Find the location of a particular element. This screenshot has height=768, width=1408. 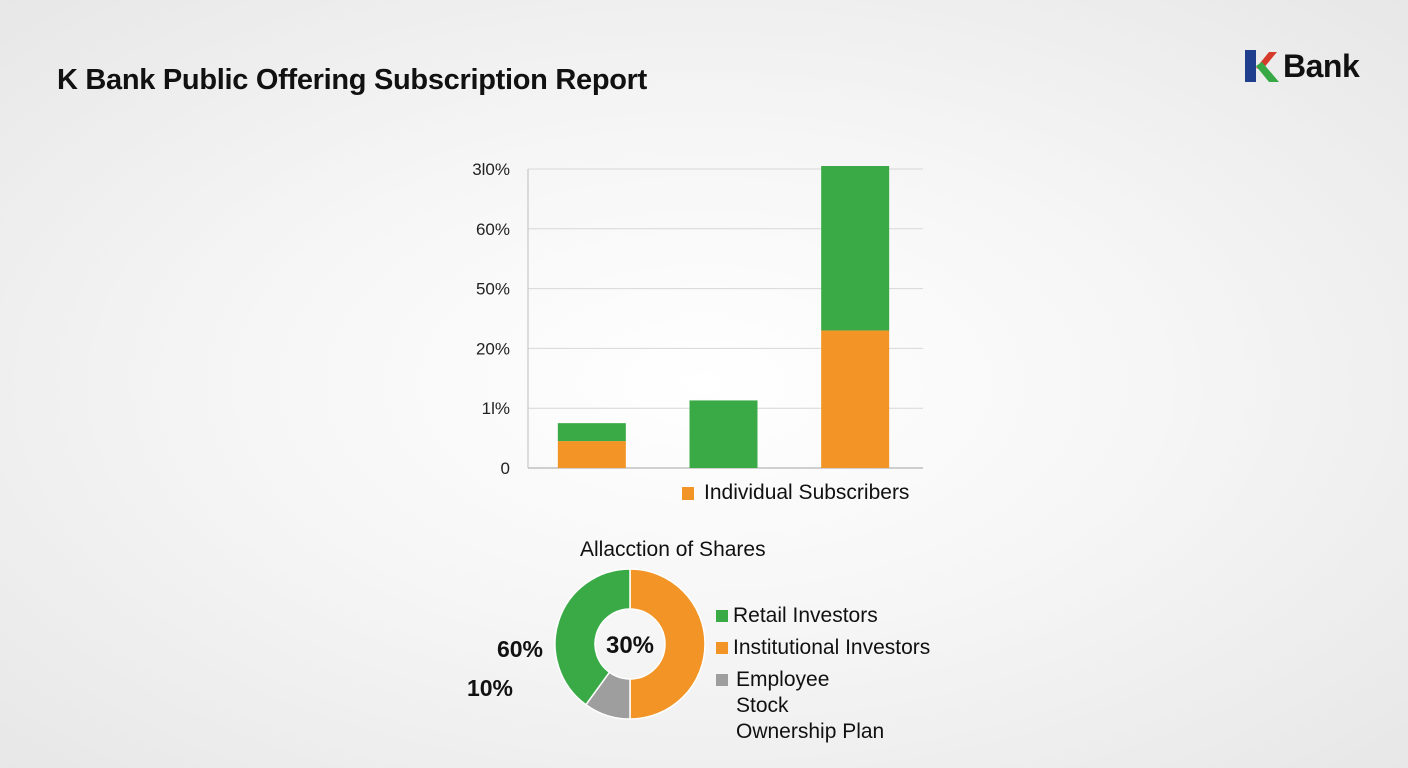

donut-title: Allacction of Shares is located at coordinates (673, 549).